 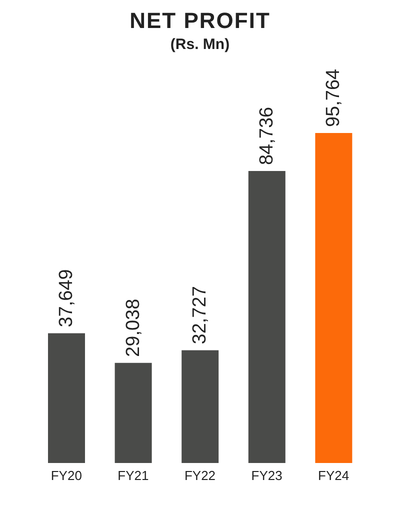 I want to click on chart-title: NET PROFIT, so click(x=200, y=21).